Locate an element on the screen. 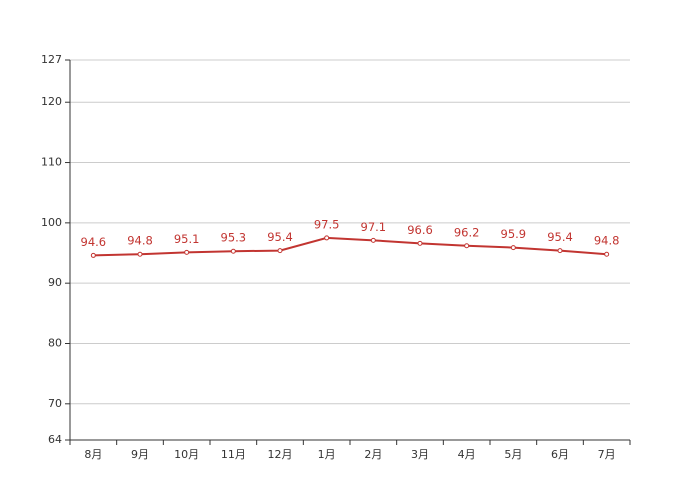 The image size is (700, 500). x-tick-label: 6月 is located at coordinates (560, 454).